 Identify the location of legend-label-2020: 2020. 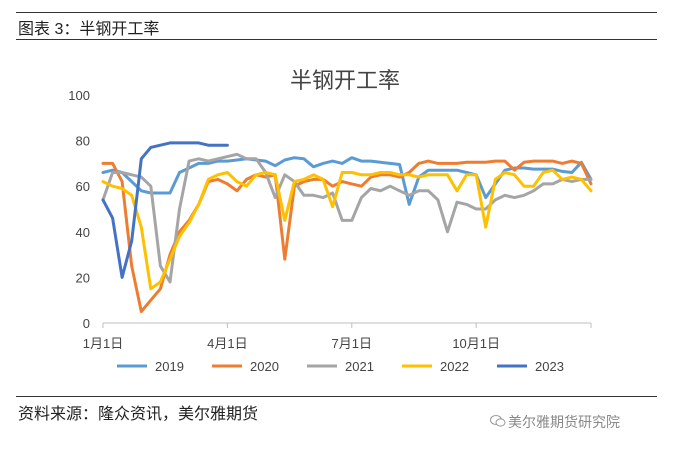
(264, 366).